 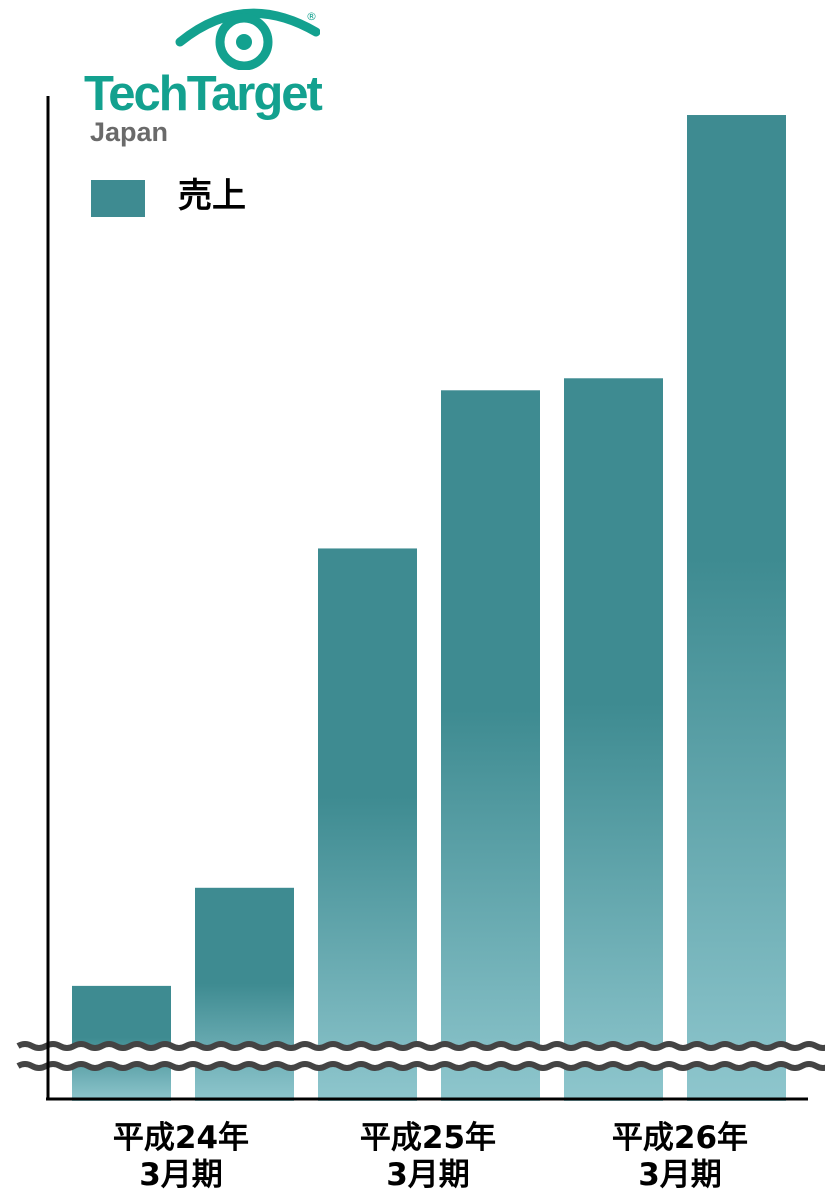 What do you see at coordinates (203, 94) in the screenshot?
I see `logo-wordmark: TechTarget` at bounding box center [203, 94].